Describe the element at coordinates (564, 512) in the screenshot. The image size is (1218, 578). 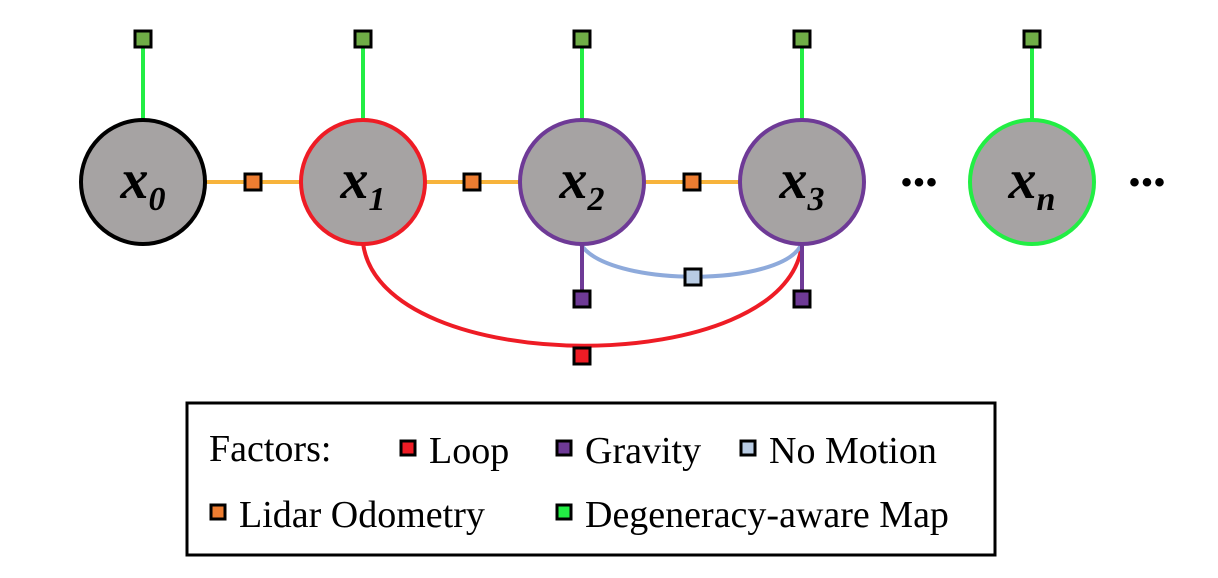
I see `legend-map-swatch` at that location.